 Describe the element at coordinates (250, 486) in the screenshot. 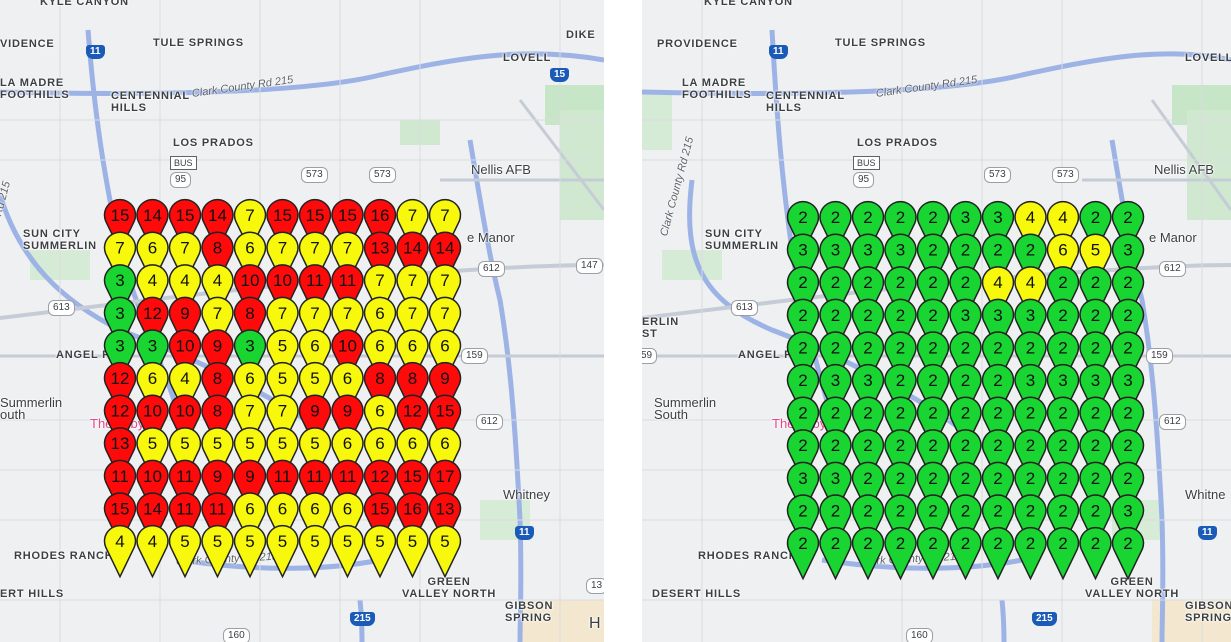

I see `map-pin-marker: 9` at that location.